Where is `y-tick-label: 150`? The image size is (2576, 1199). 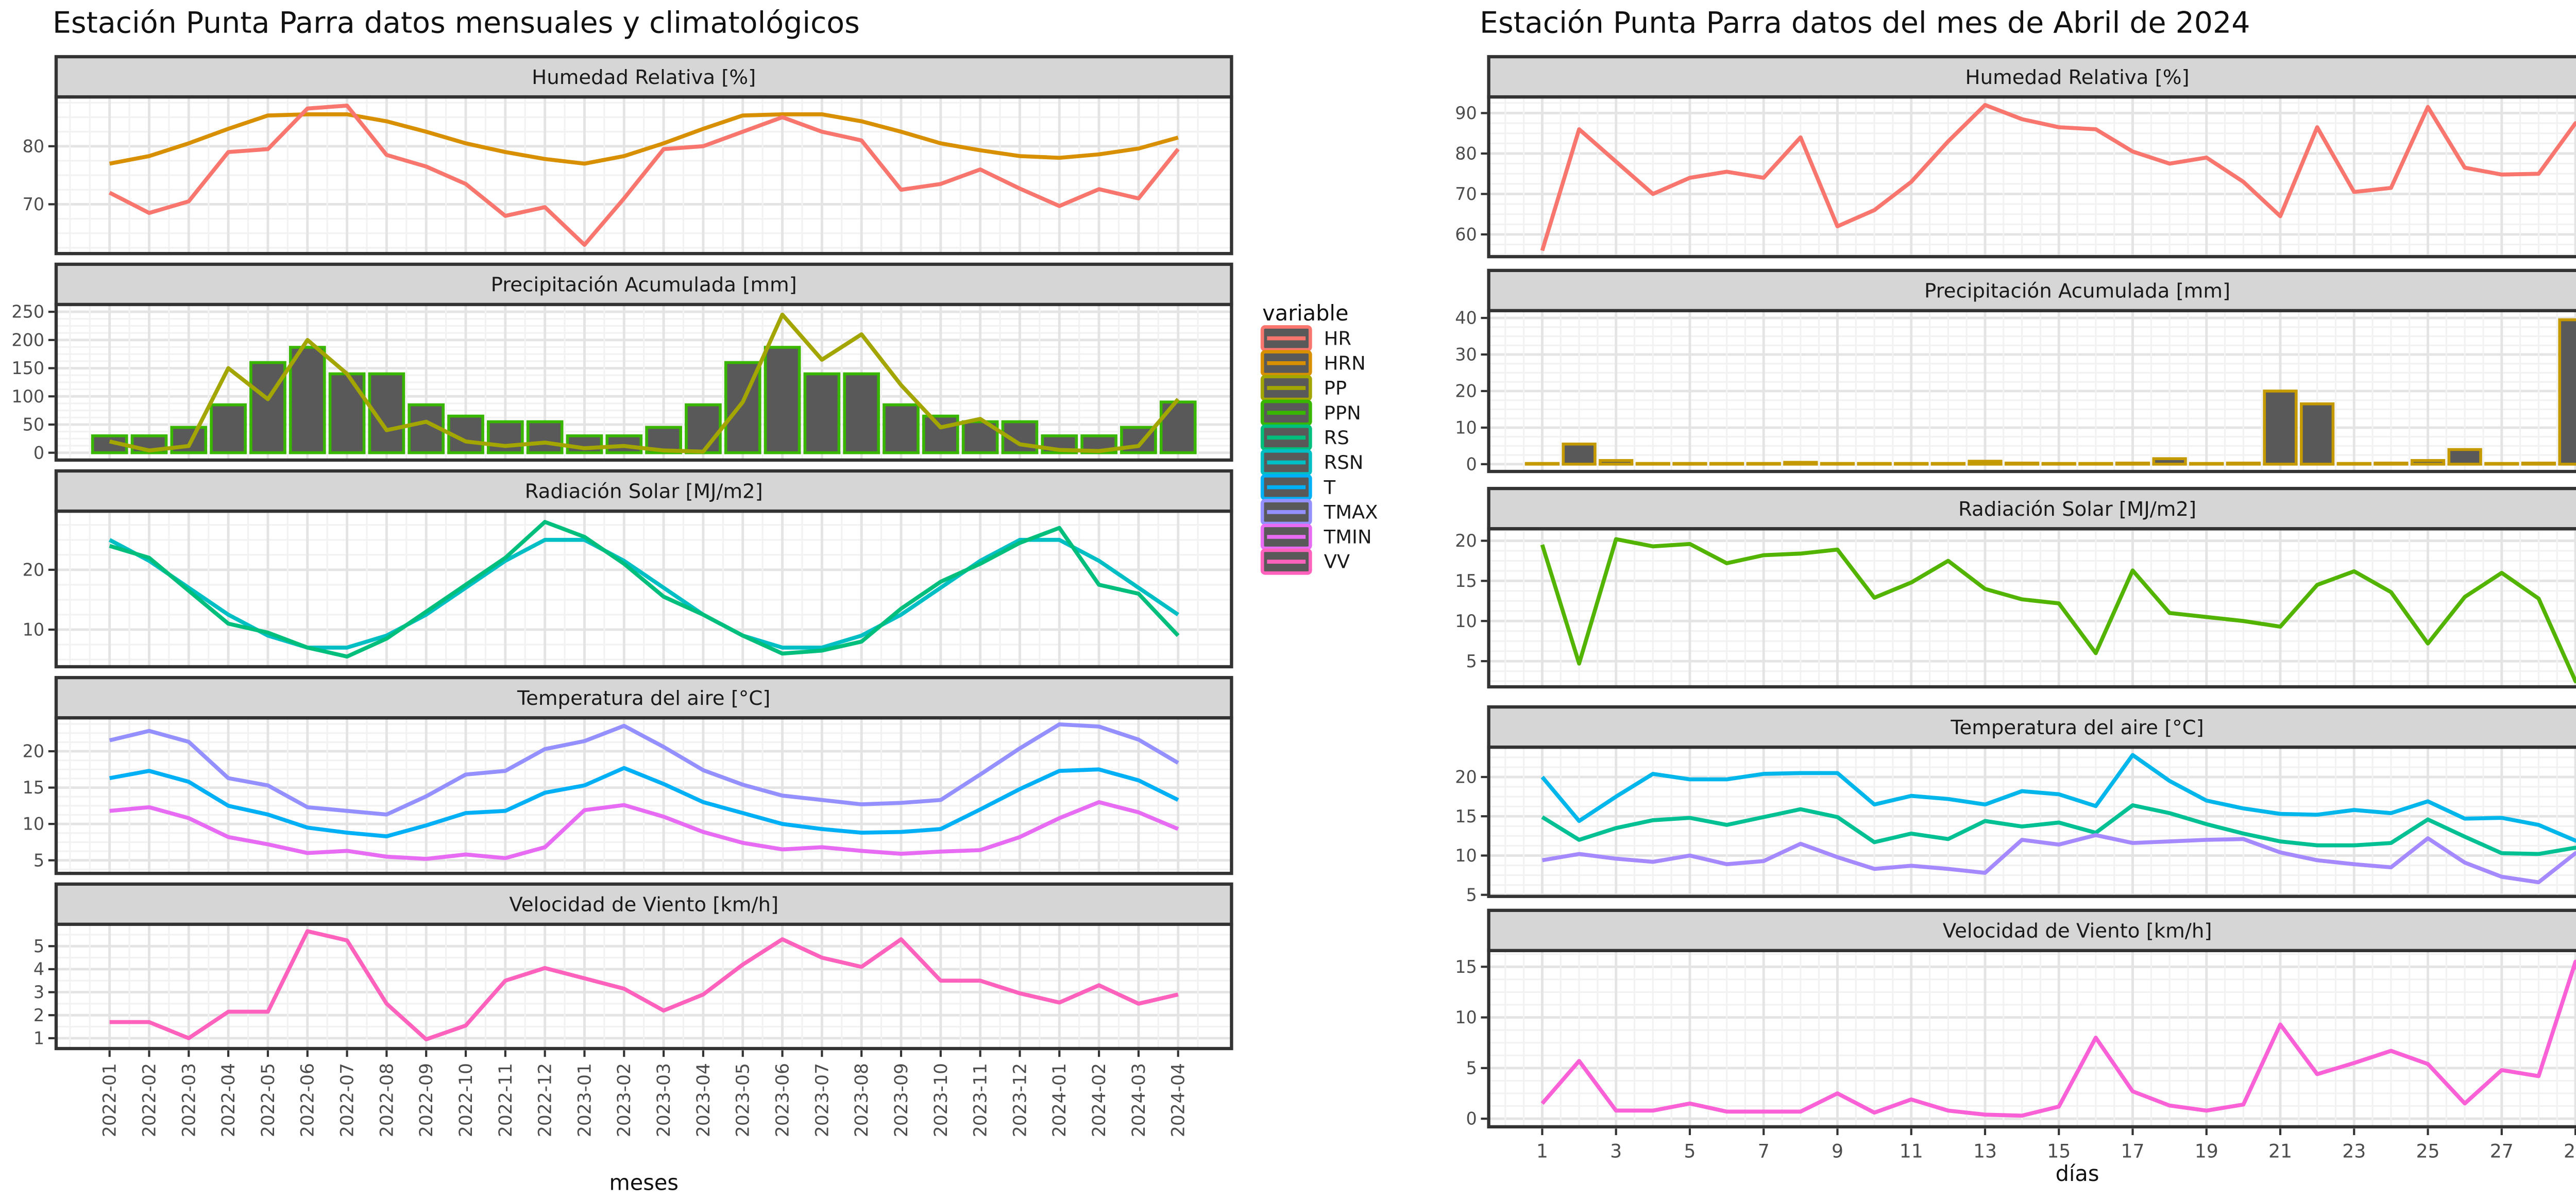
y-tick-label: 150 is located at coordinates (27, 368).